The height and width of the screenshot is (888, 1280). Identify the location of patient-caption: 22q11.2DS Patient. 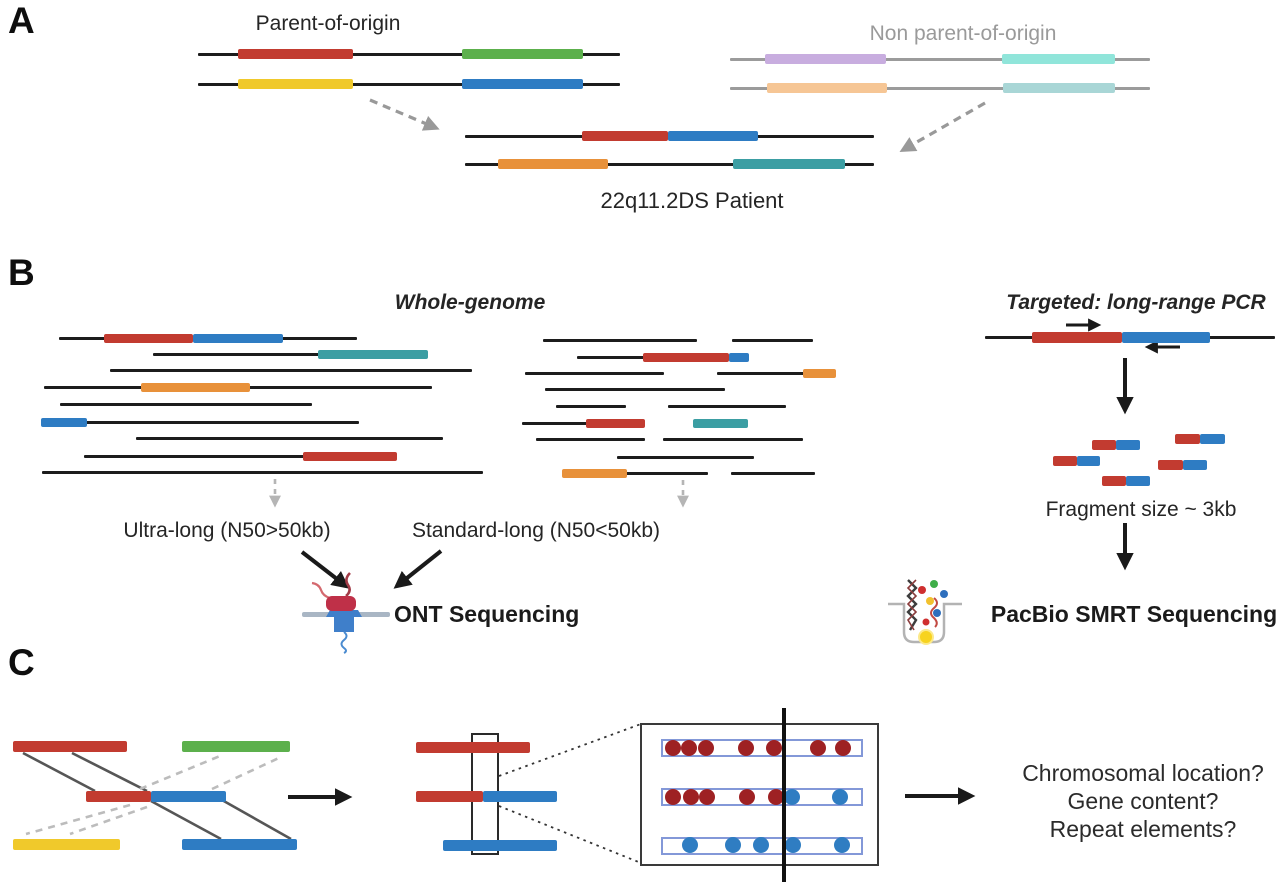
(692, 200).